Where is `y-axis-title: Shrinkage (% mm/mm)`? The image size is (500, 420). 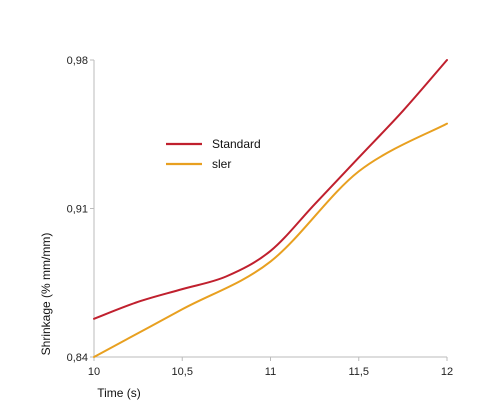
y-axis-title: Shrinkage (% mm/mm) is located at coordinates (46, 294).